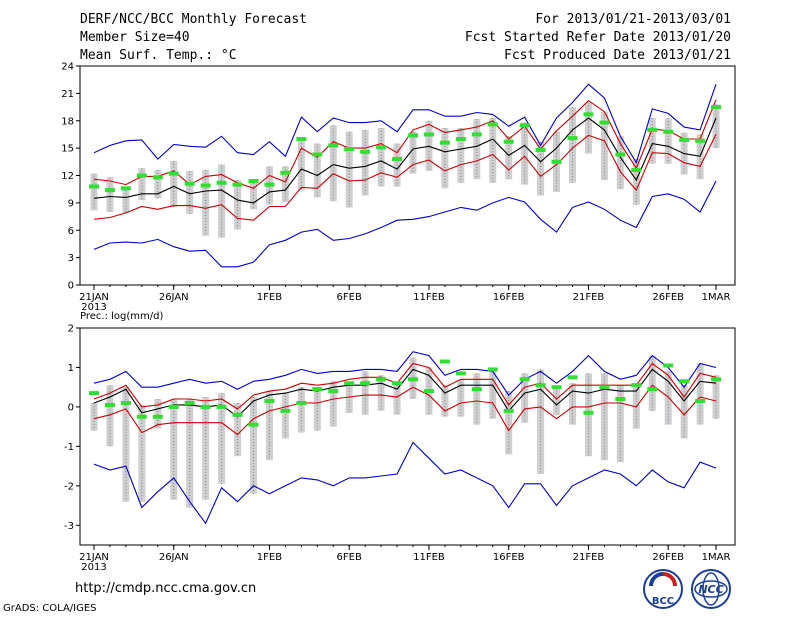 The width and height of the screenshot is (800, 618). Describe the element at coordinates (405, 483) in the screenshot. I see `series-min-line` at that location.